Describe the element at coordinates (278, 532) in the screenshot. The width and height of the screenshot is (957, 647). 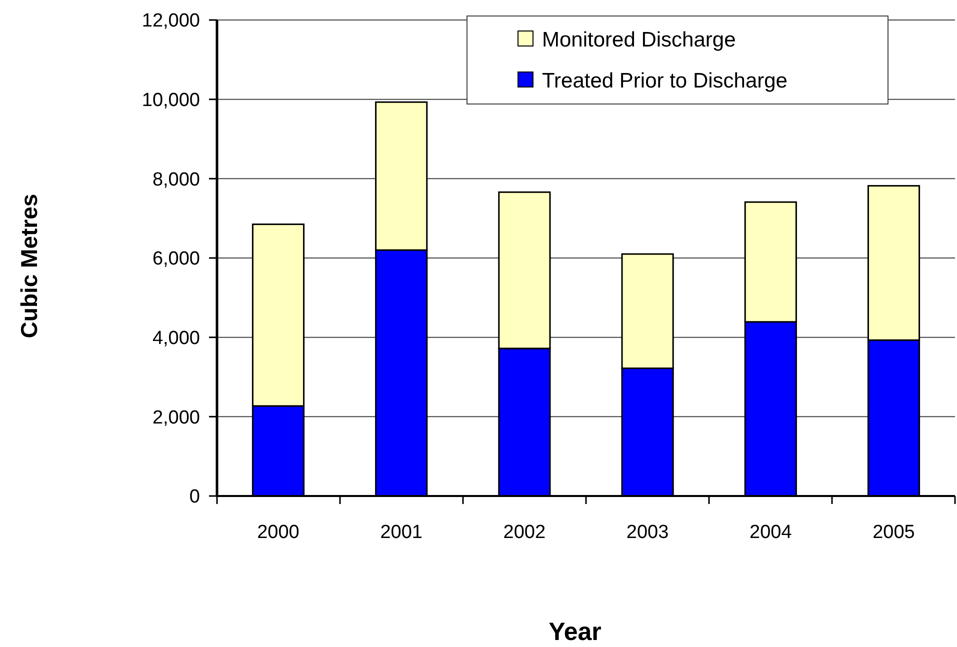
I see `x-tick-label: 2000` at that location.